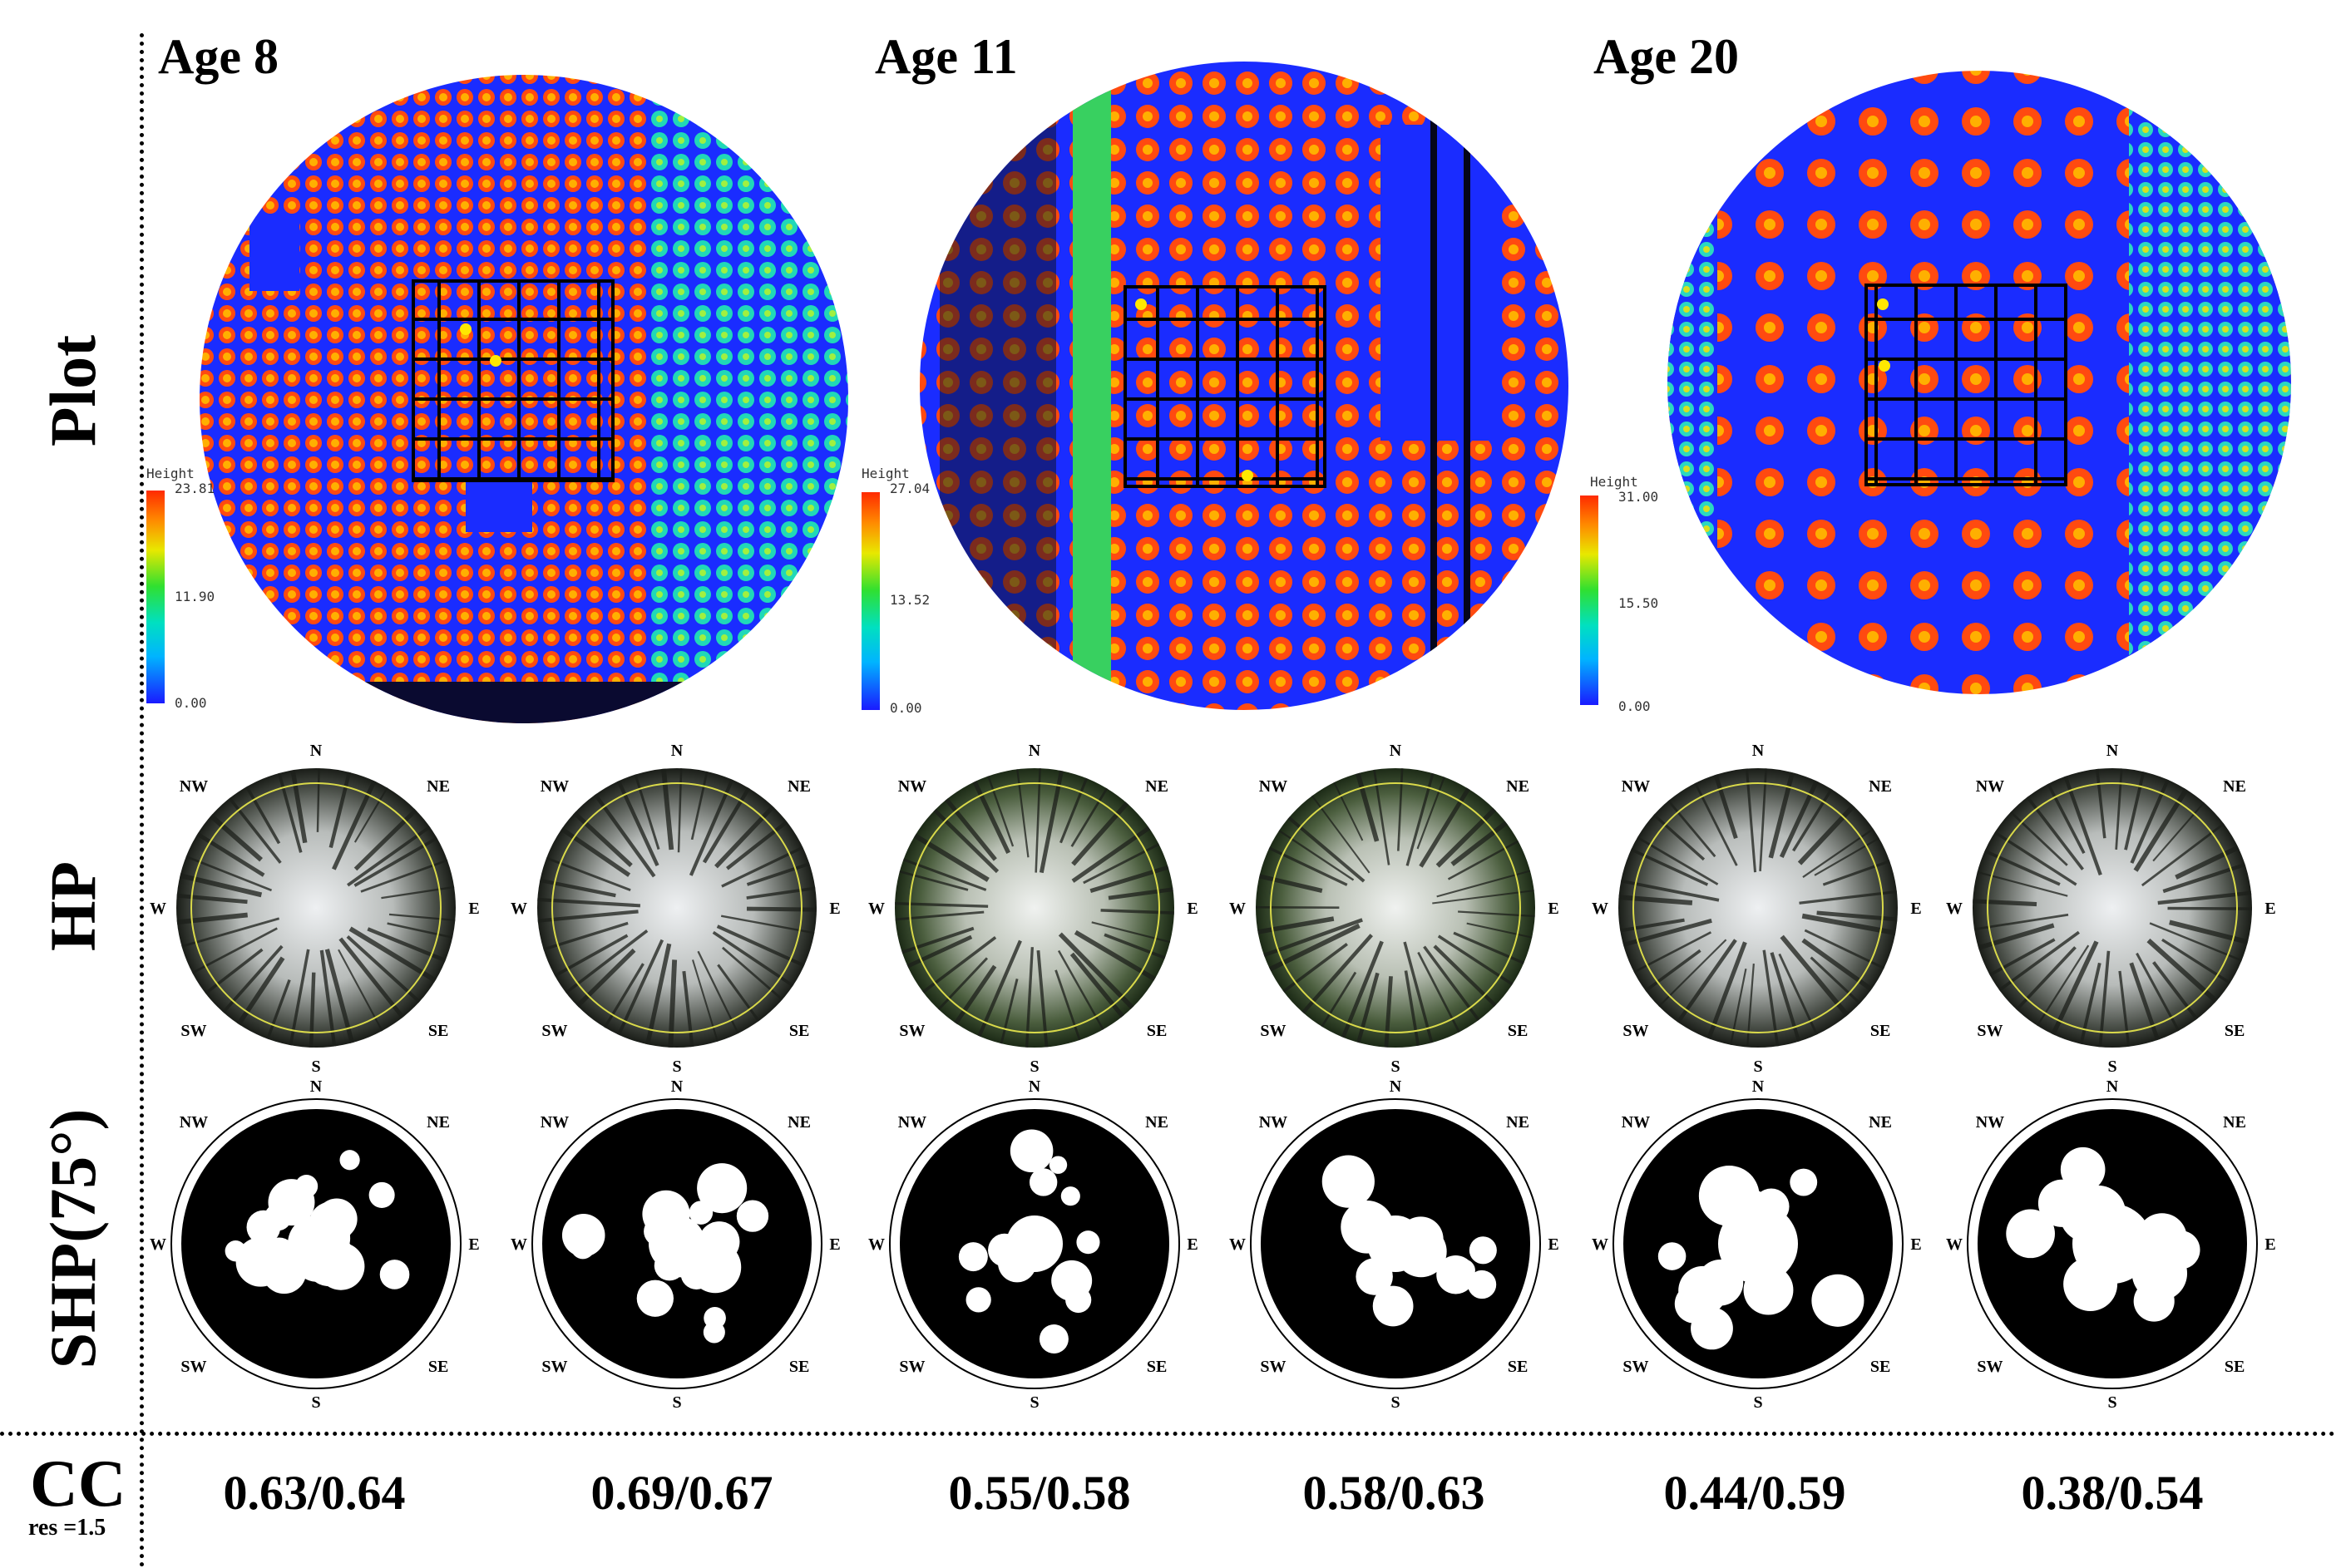  Describe the element at coordinates (1638, 603) in the screenshot. I see `colorbar-mid: 15.50` at that location.